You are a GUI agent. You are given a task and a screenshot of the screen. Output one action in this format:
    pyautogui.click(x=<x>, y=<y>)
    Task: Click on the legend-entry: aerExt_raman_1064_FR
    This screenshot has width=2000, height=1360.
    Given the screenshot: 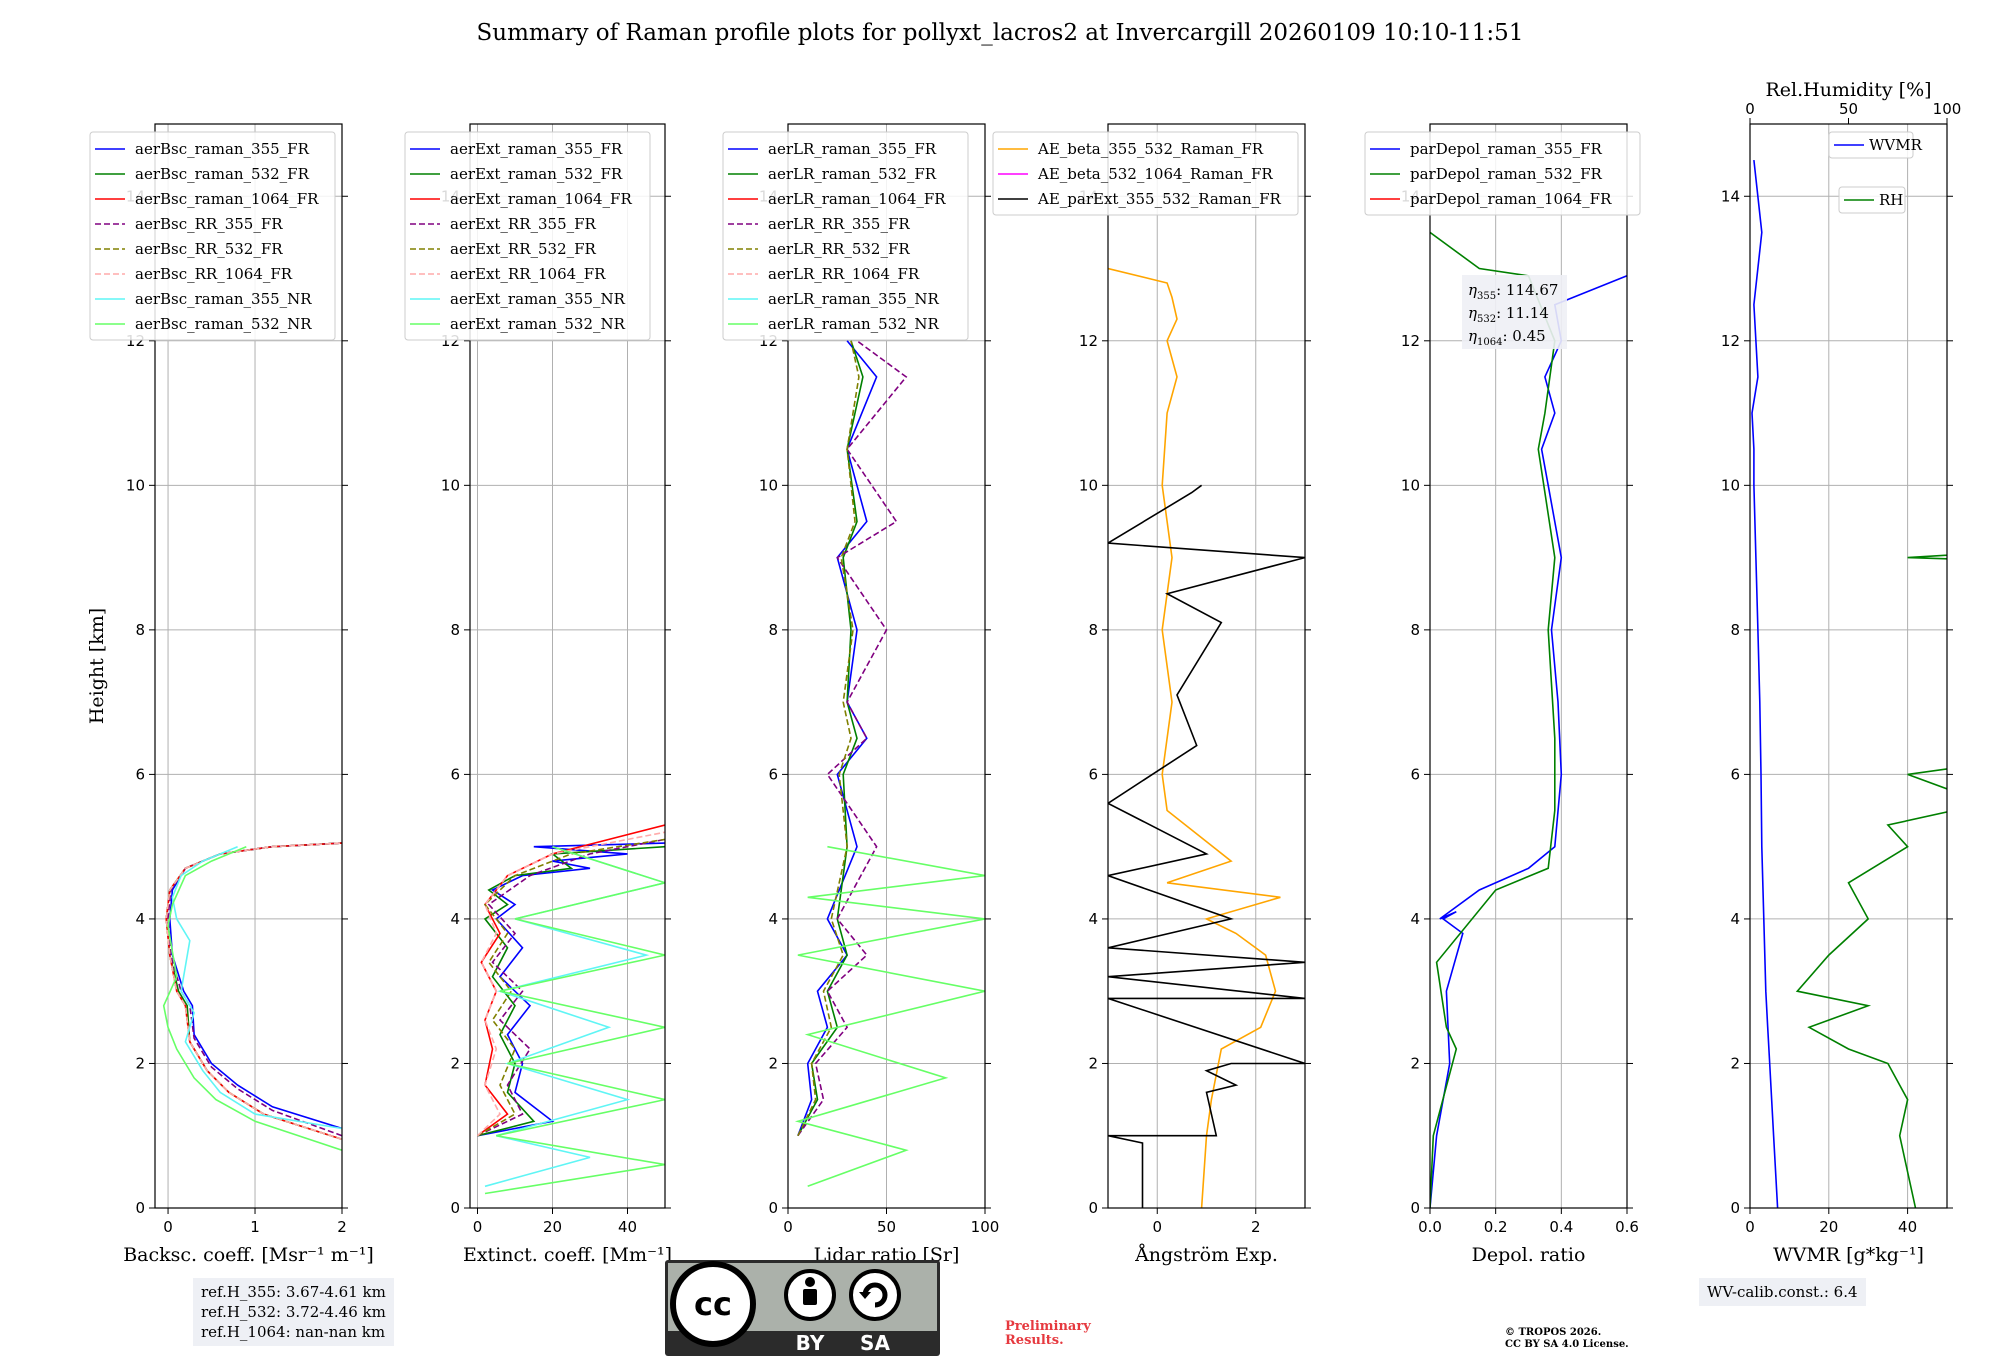 What is the action you would take?
    pyautogui.click(x=541, y=199)
    